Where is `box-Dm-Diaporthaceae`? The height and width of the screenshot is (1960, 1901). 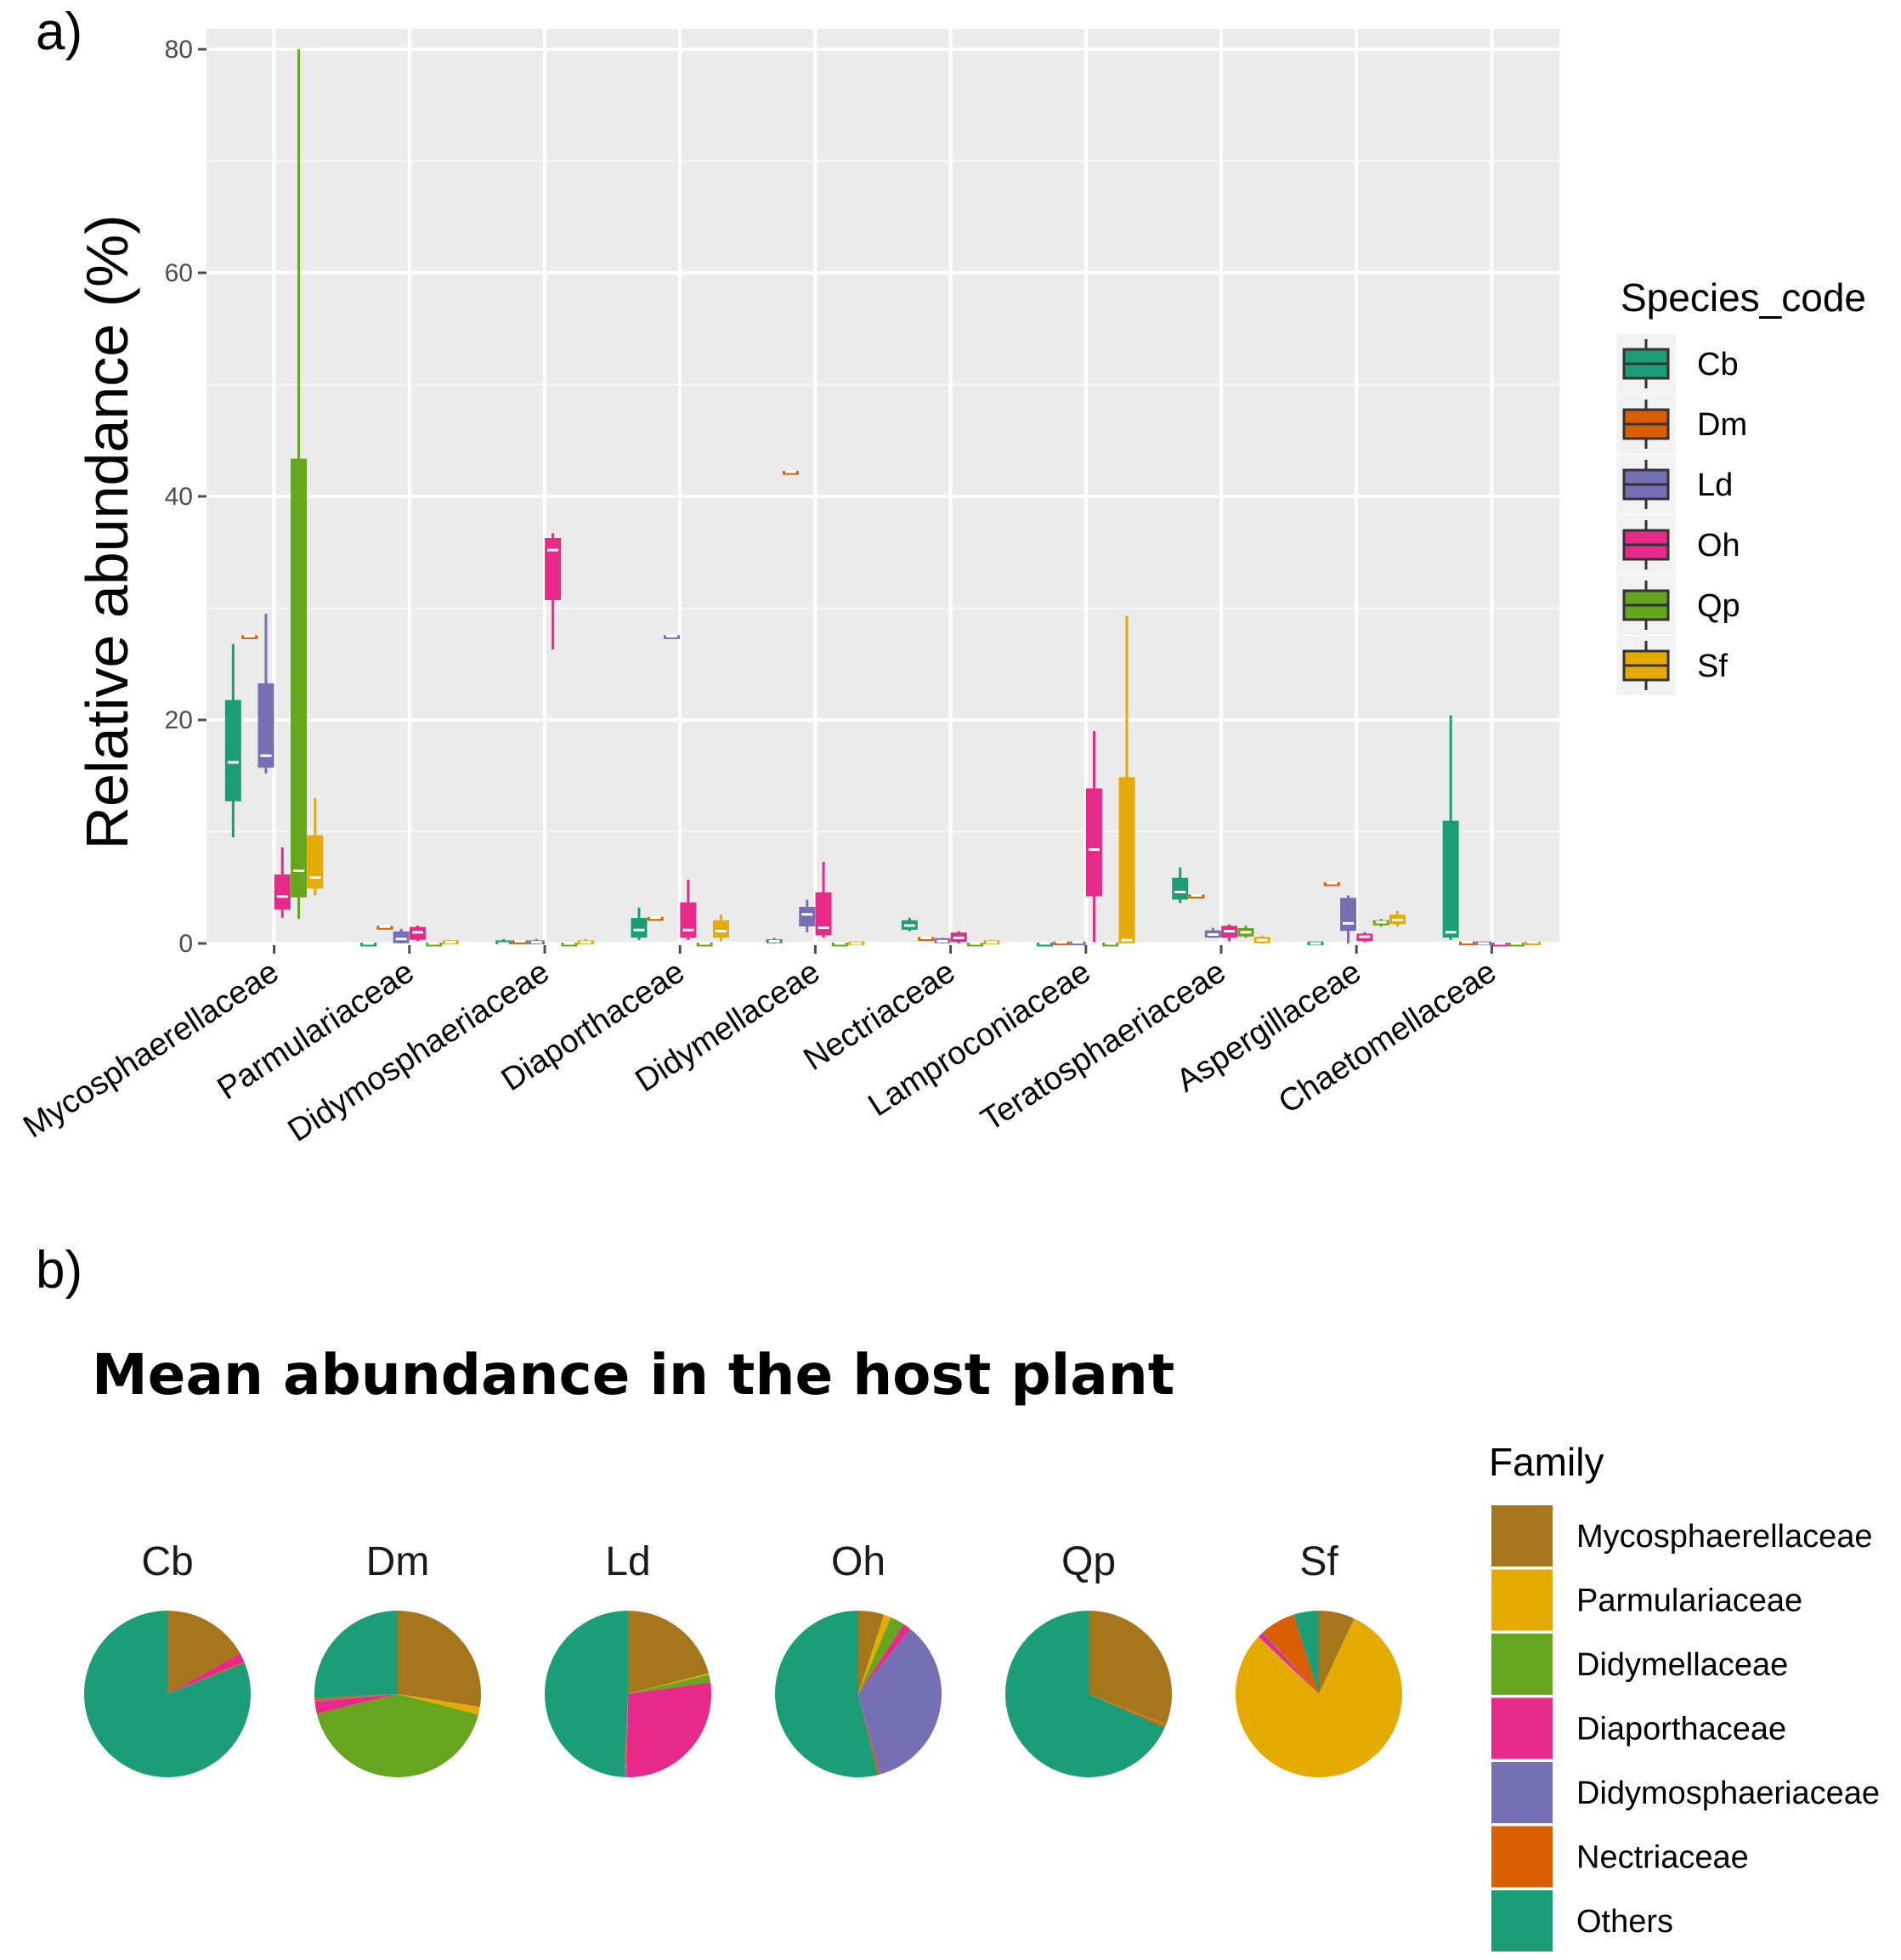
box-Dm-Diaporthaceae is located at coordinates (656, 918).